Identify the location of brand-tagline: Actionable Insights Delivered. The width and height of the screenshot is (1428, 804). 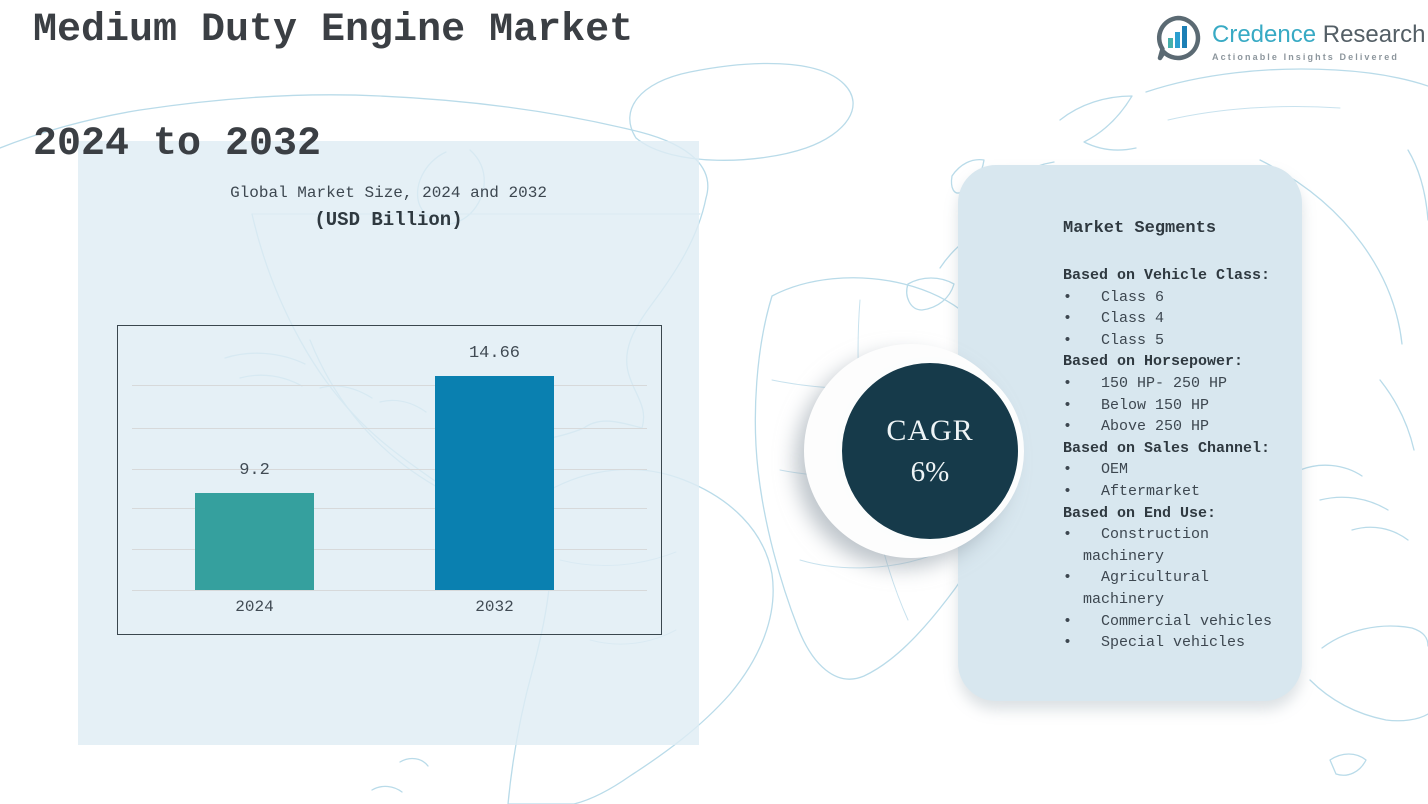
(1305, 57).